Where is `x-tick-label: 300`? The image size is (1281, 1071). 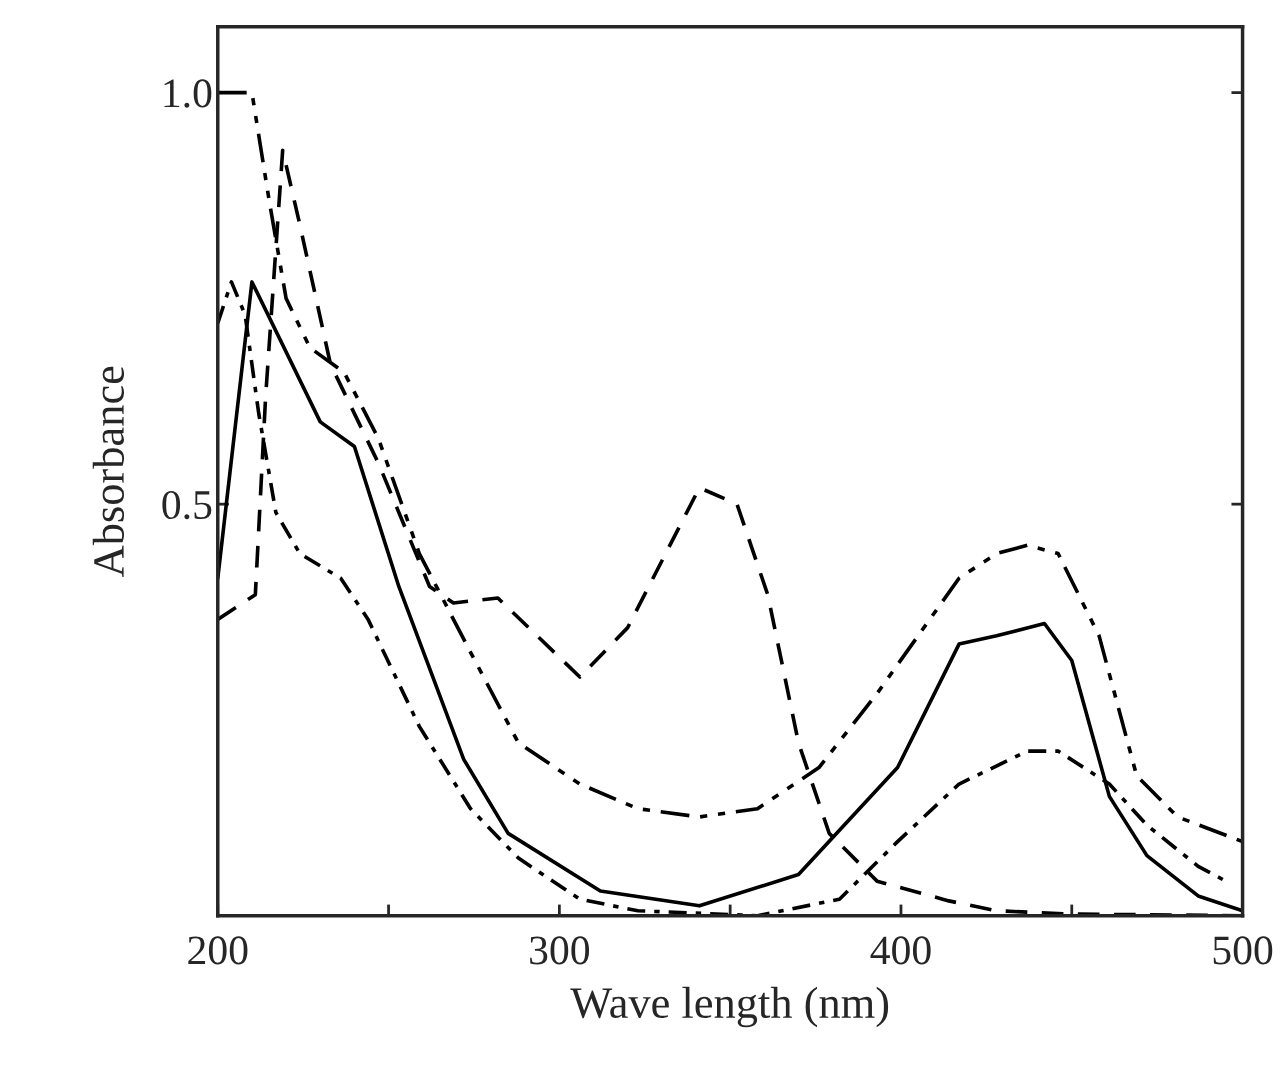 x-tick-label: 300 is located at coordinates (560, 950).